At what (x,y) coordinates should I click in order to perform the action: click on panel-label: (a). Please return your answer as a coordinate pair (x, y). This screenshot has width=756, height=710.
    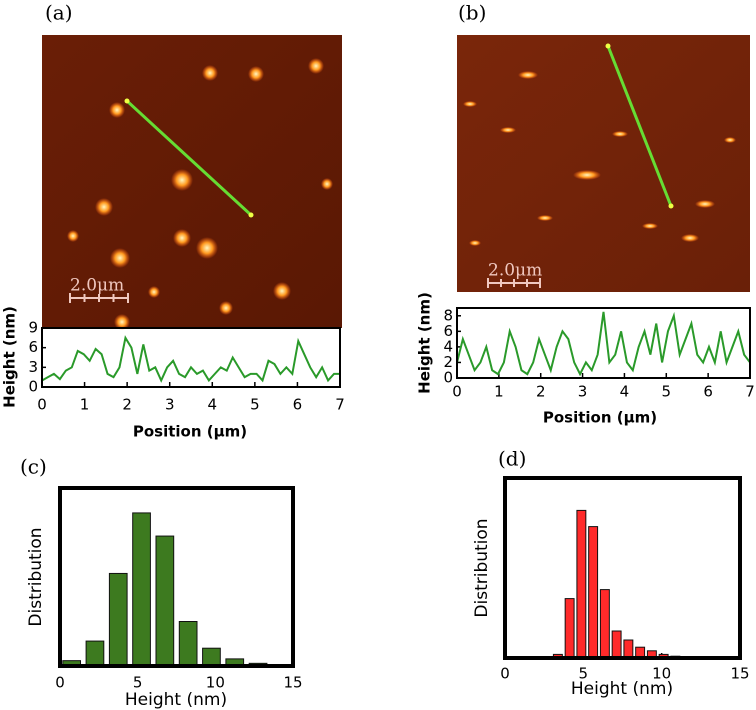
    Looking at the image, I should click on (59, 13).